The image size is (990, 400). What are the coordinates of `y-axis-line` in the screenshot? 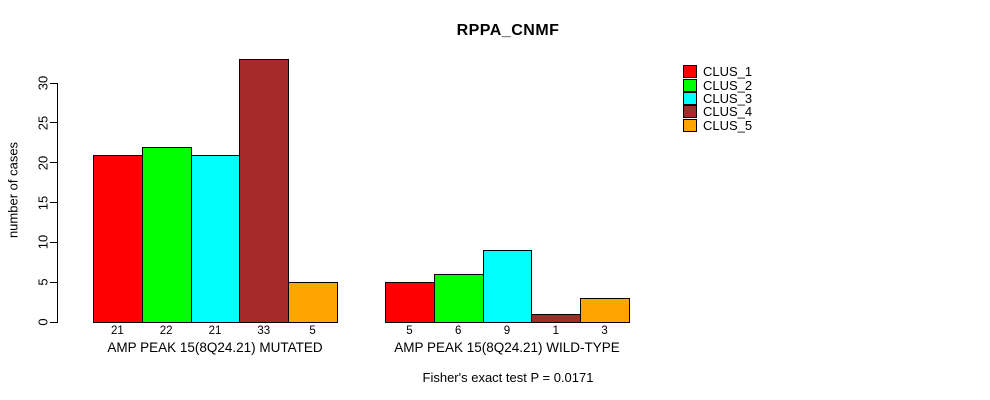 It's located at (57, 203).